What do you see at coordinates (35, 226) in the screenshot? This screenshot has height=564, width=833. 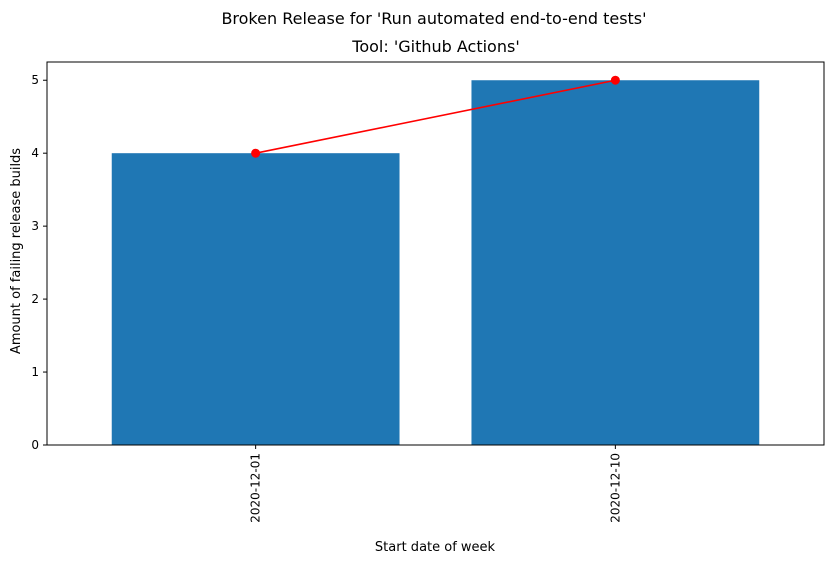 I see `y-tick-label: 3` at bounding box center [35, 226].